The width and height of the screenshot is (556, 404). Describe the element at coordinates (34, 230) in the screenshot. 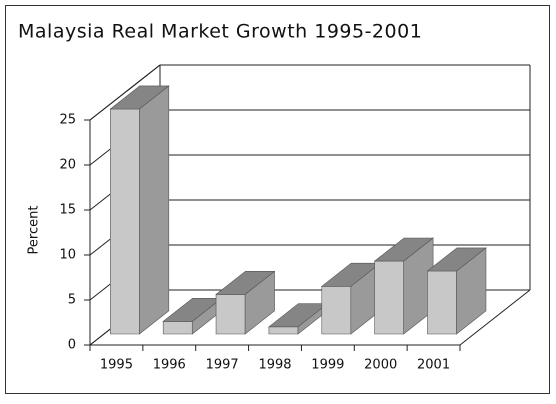

I see `y-axis-label: Percent` at that location.